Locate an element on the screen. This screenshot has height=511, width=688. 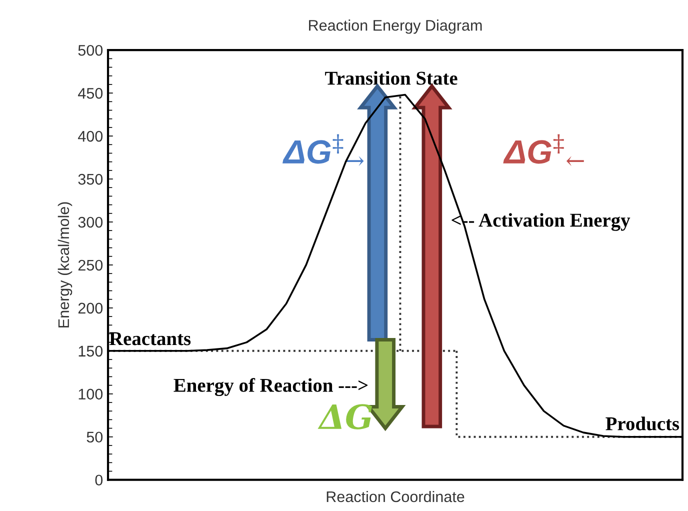
y-tick-label: 250 is located at coordinates (90, 265).